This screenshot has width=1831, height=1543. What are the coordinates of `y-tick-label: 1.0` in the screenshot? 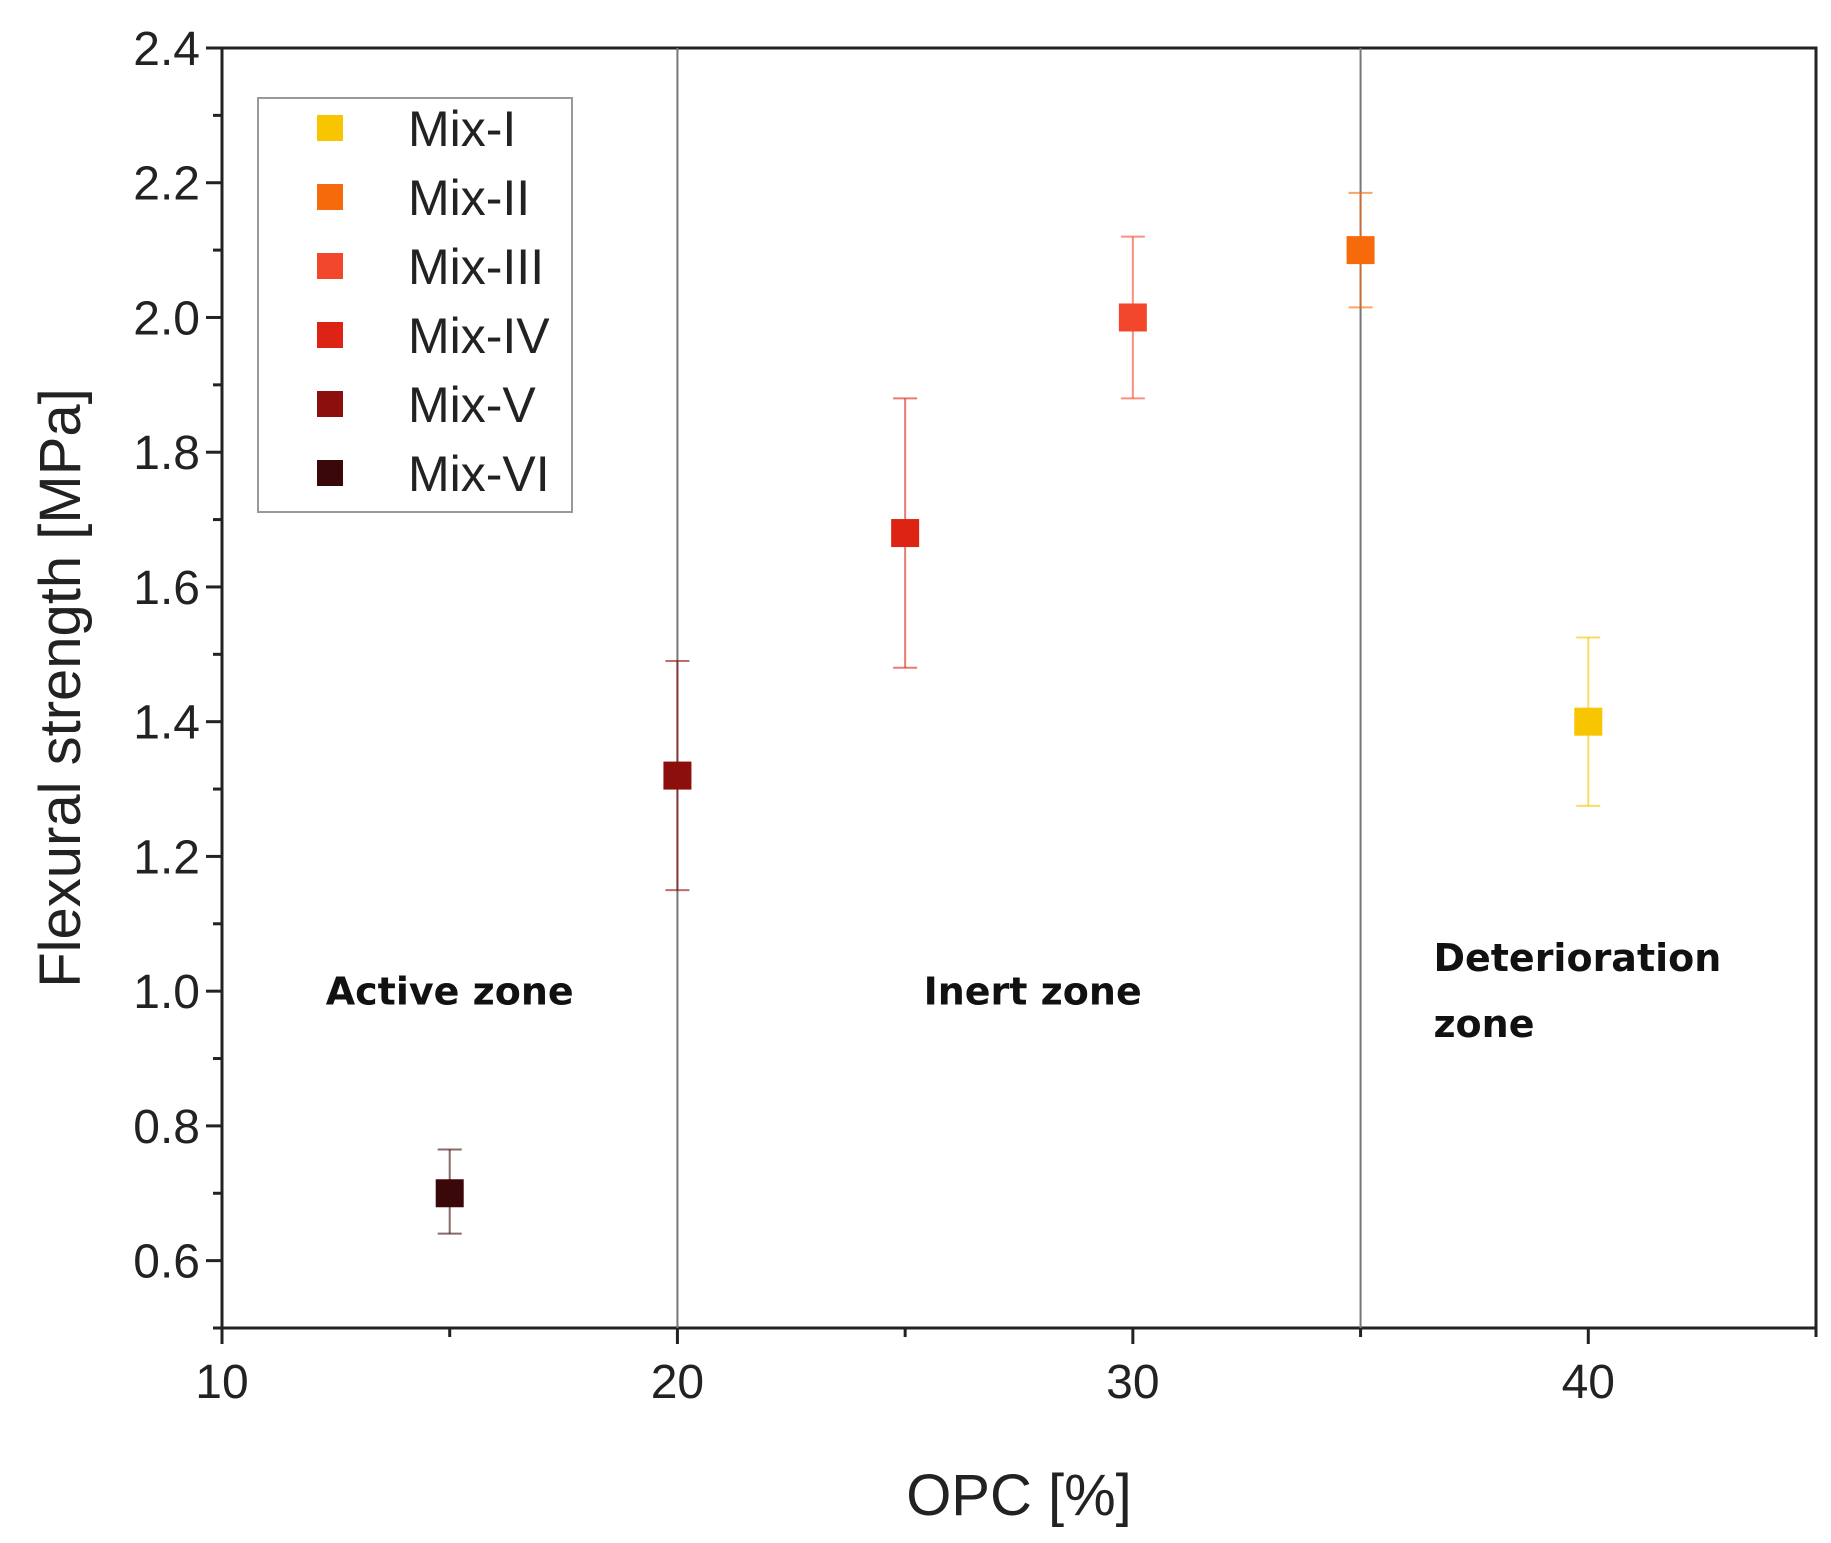 It's located at (166, 992).